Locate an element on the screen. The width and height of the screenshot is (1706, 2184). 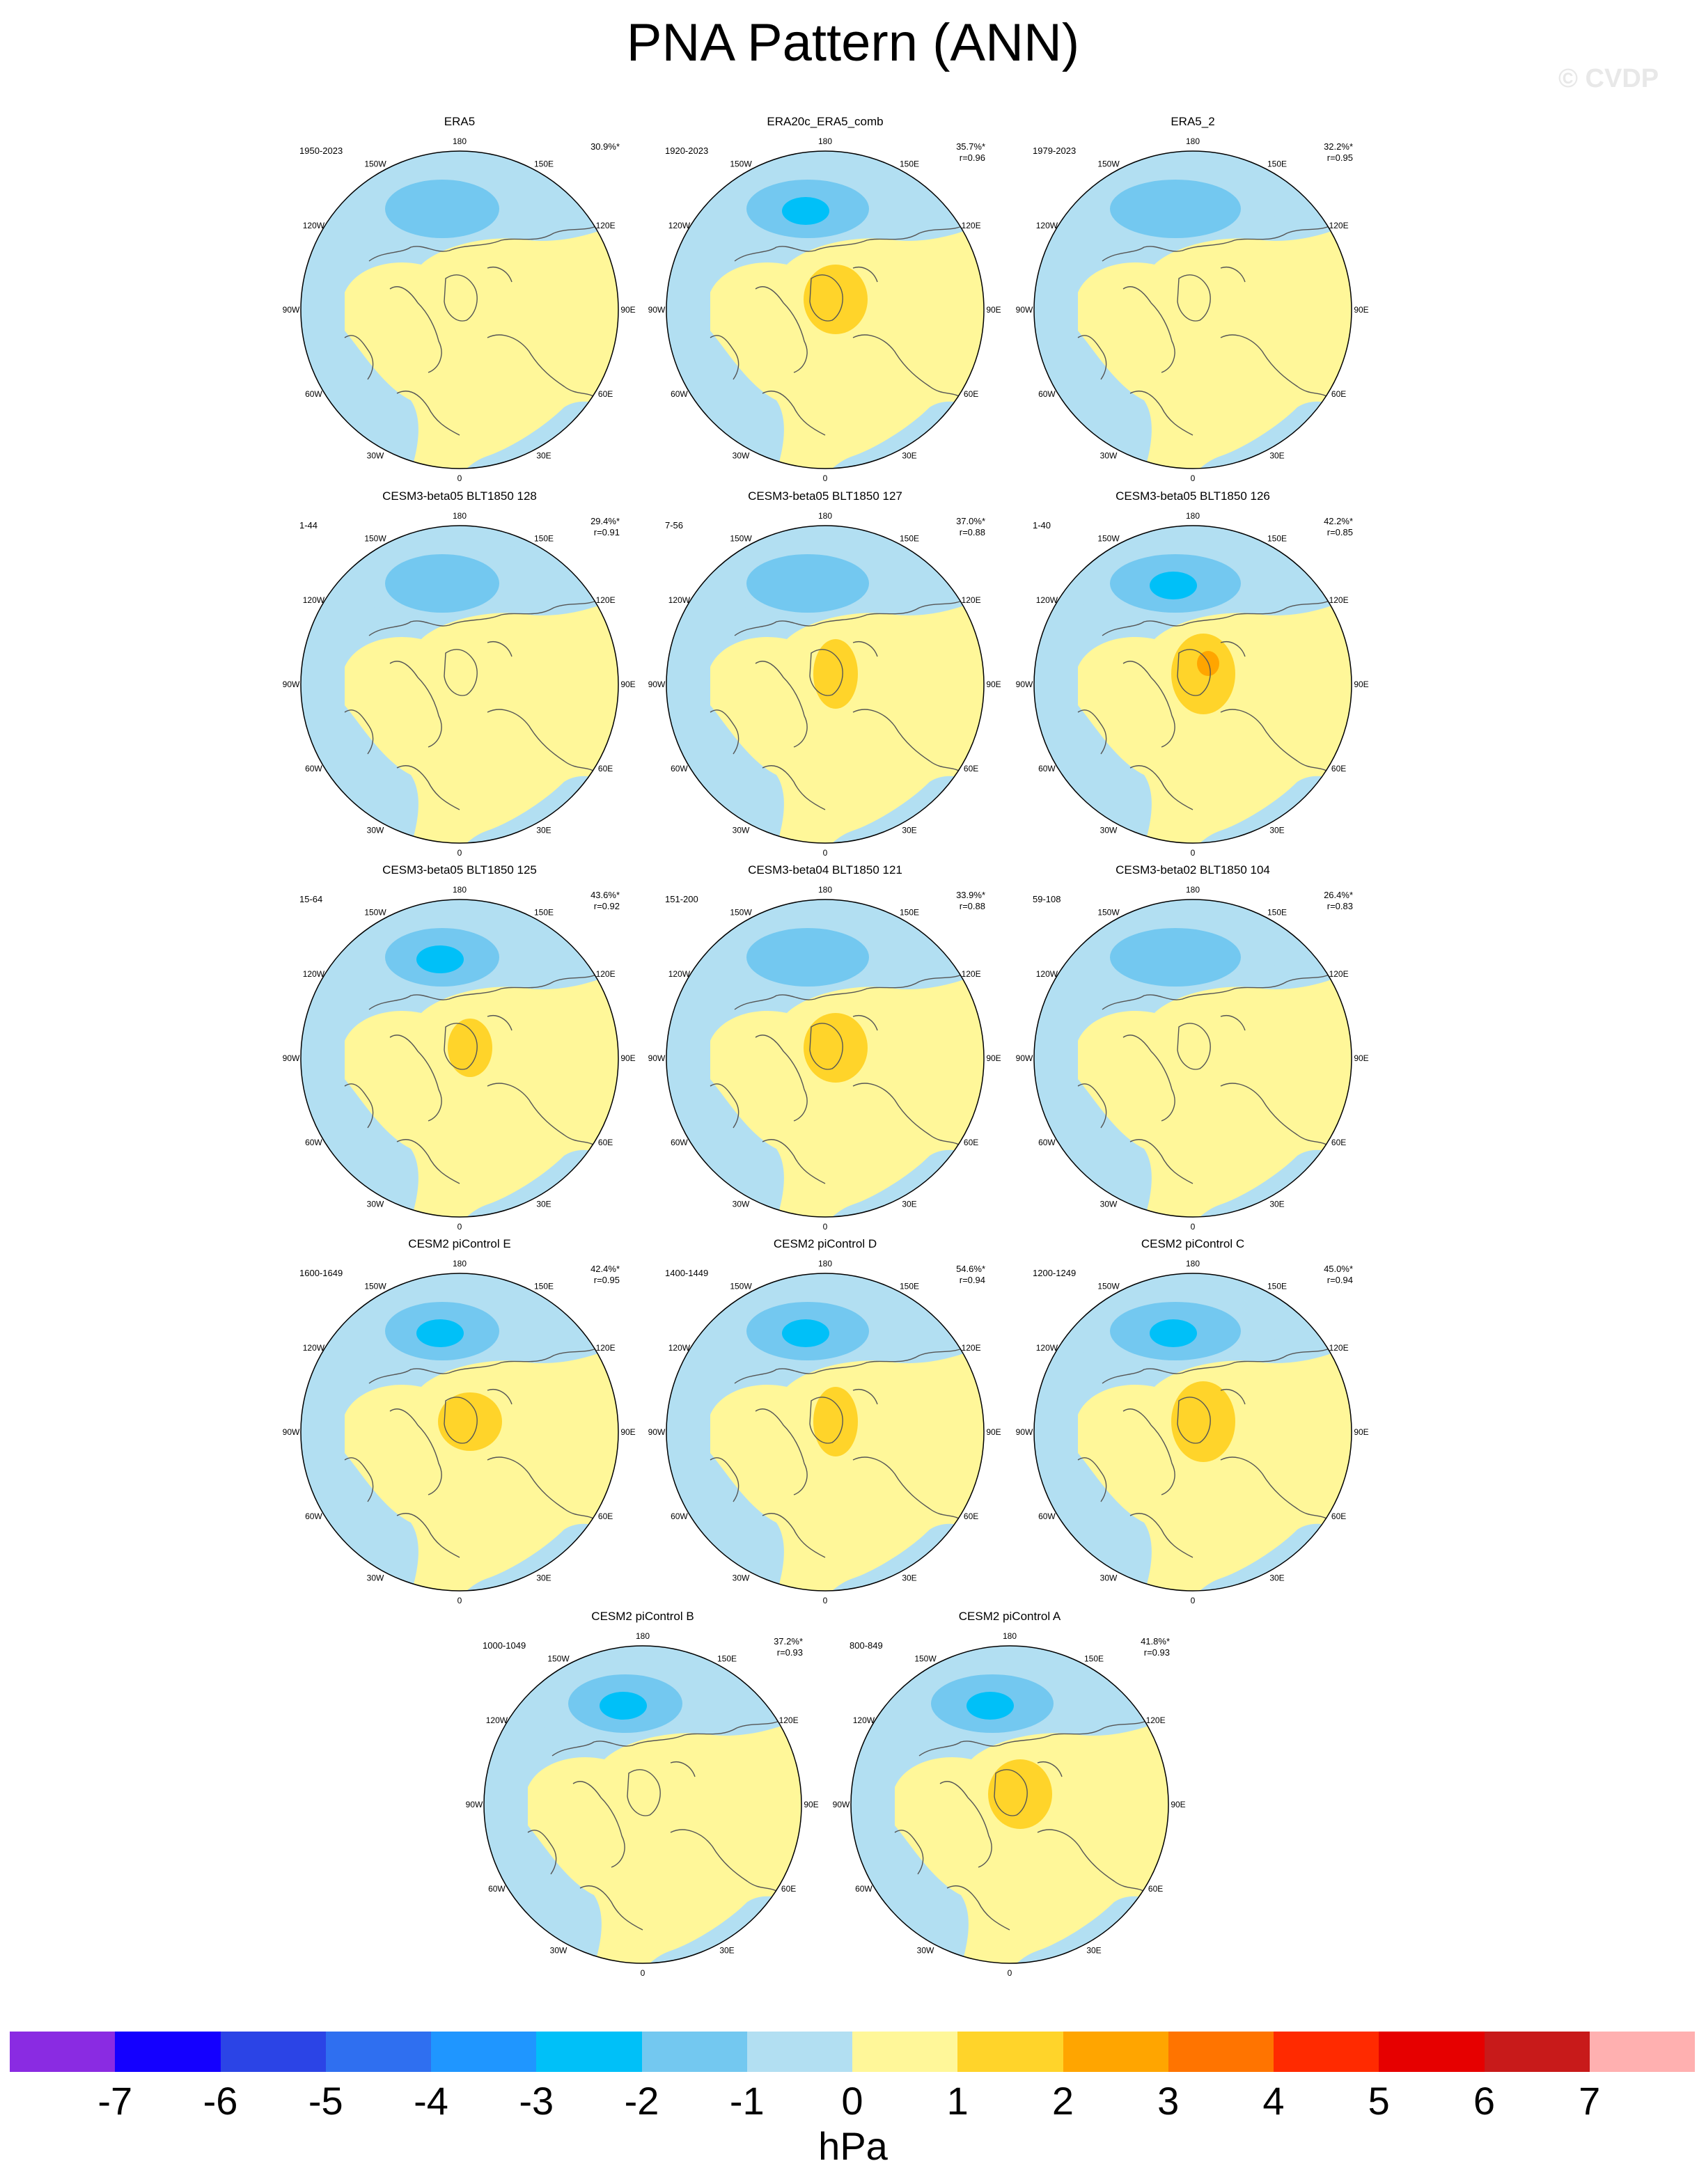
page-title: PNA Pattern (ANN) is located at coordinates (853, 42).